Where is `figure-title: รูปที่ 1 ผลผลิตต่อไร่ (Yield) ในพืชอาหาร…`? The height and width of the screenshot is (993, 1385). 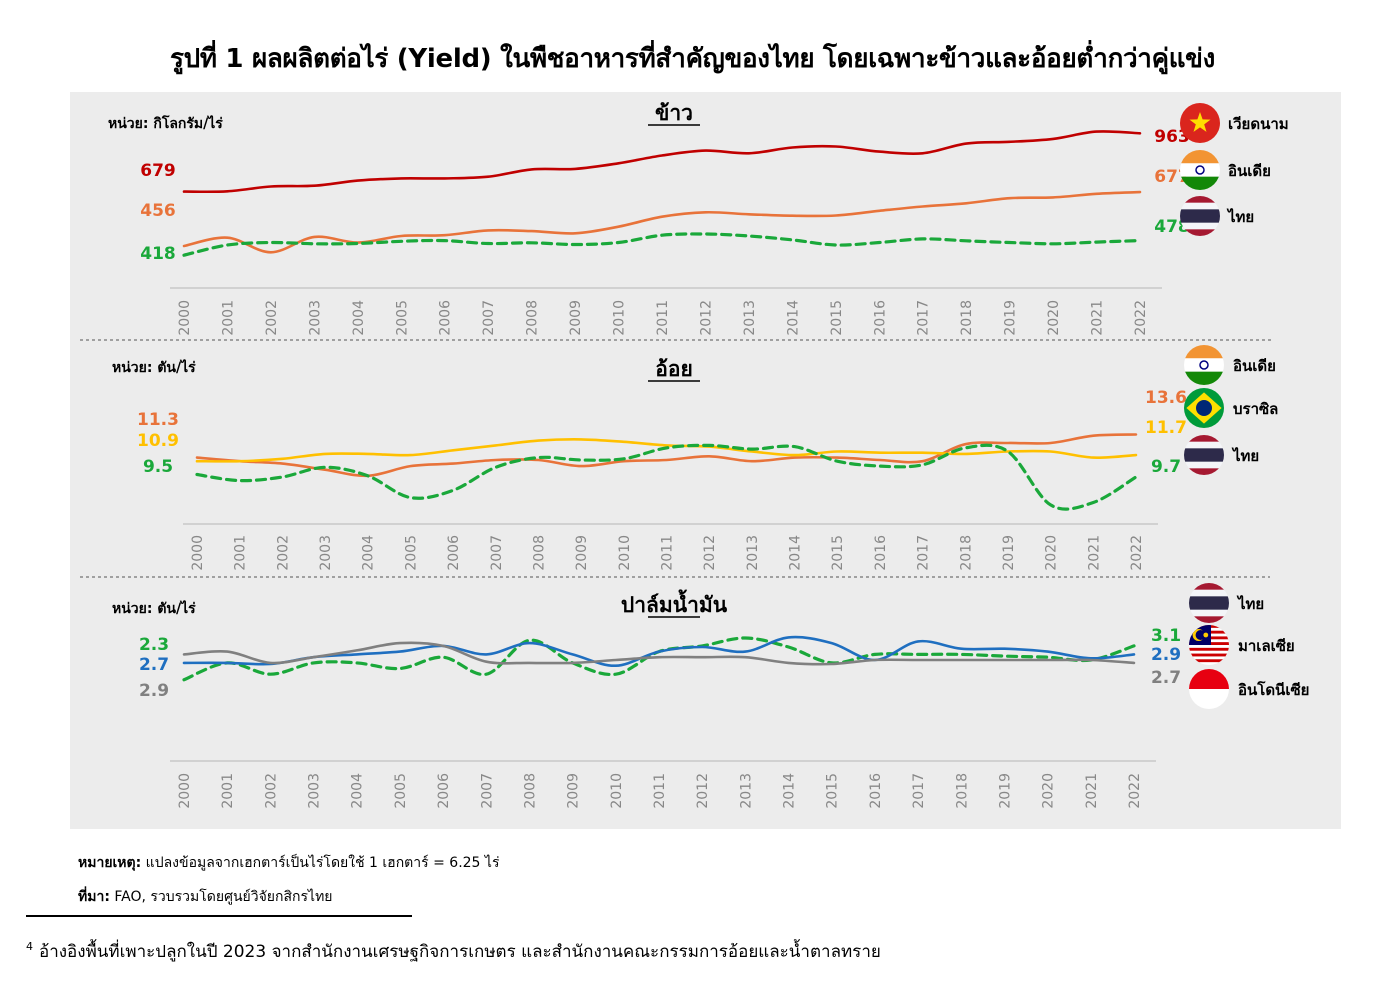 figure-title: รูปที่ 1 ผลผลิตต่อไร่ (Yield) ในพืชอาหาร… is located at coordinates (692, 59).